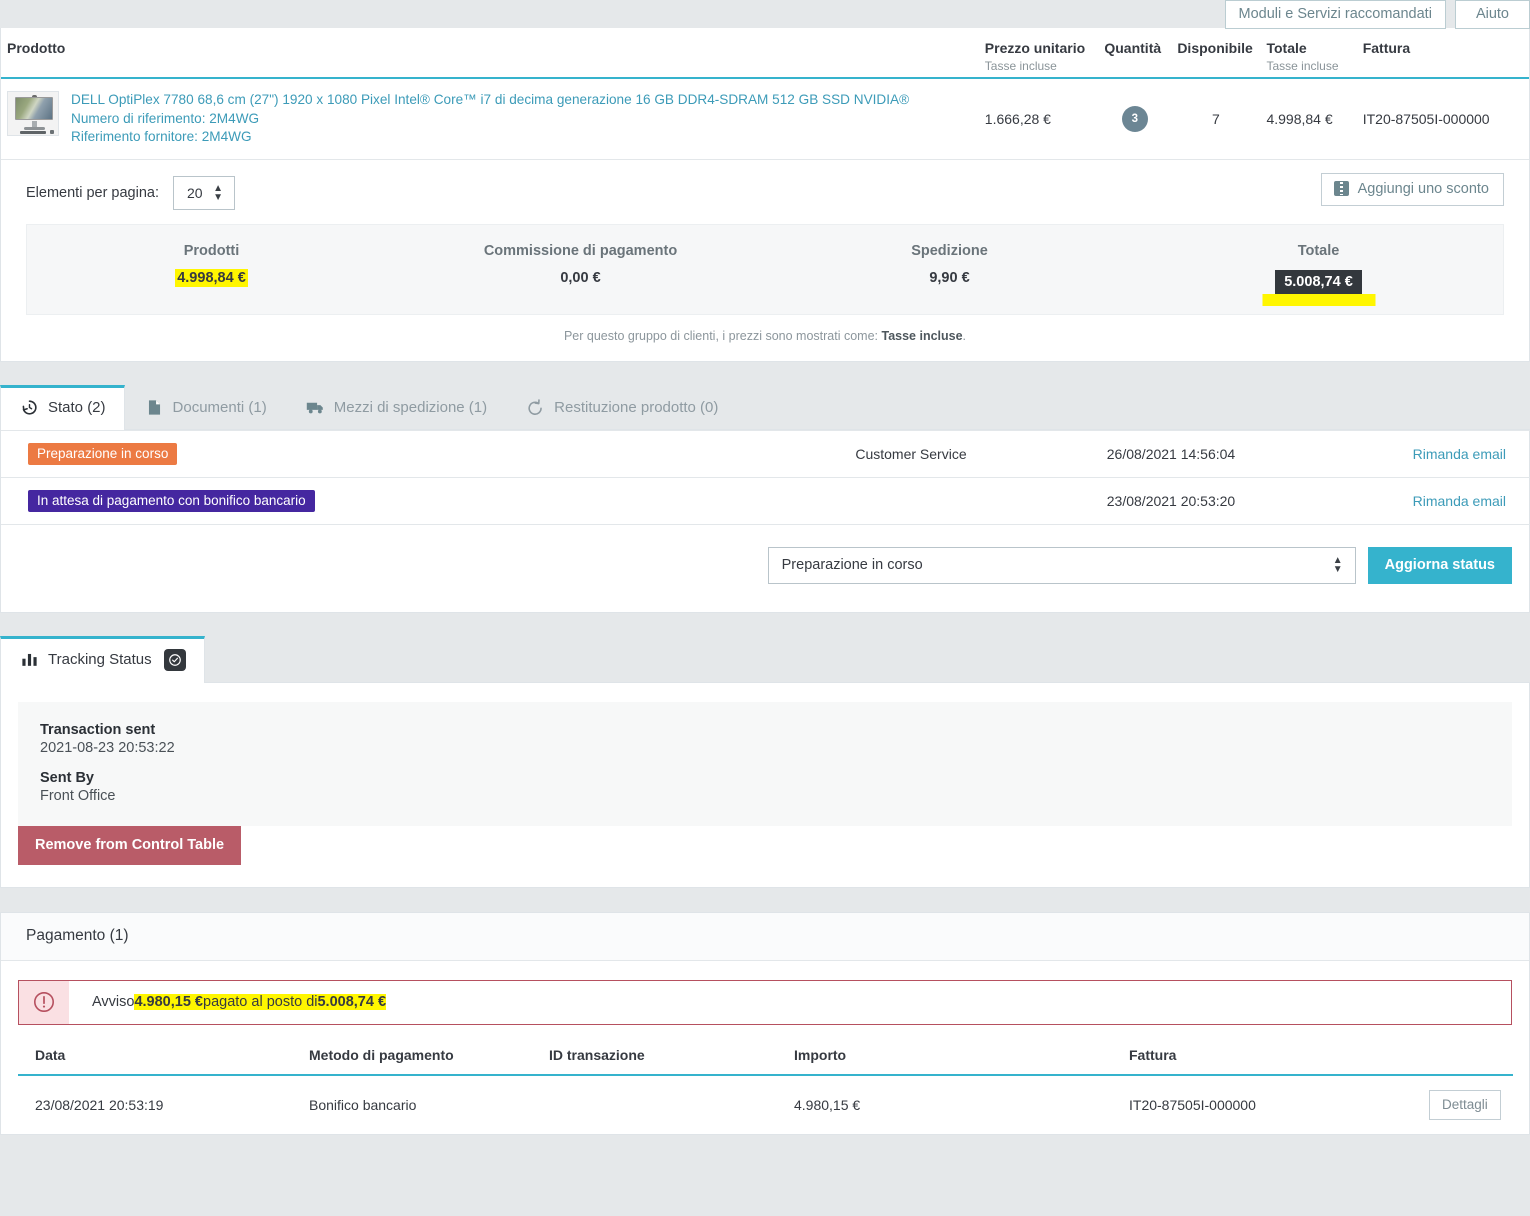 The height and width of the screenshot is (1216, 1530). Describe the element at coordinates (1153, 1054) in the screenshot. I see `col-payment-invoice: Fattura` at that location.